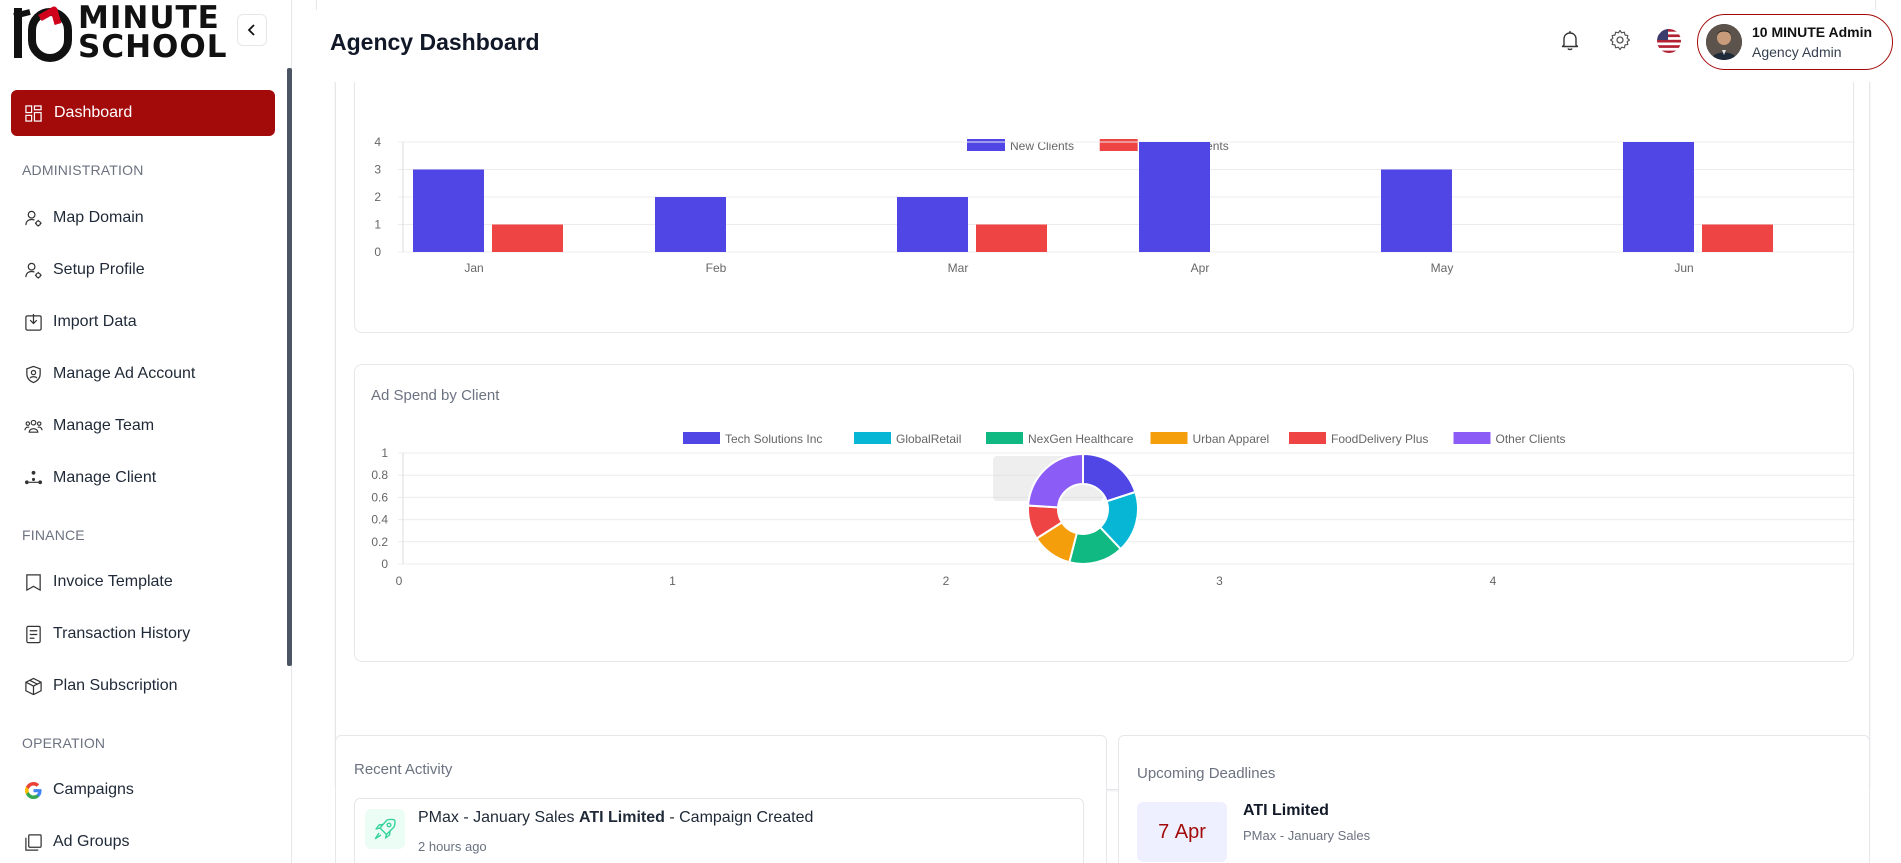 This screenshot has height=863, width=1901. What do you see at coordinates (1042, 146) in the screenshot?
I see `legend-label-new-clients: New Clients` at bounding box center [1042, 146].